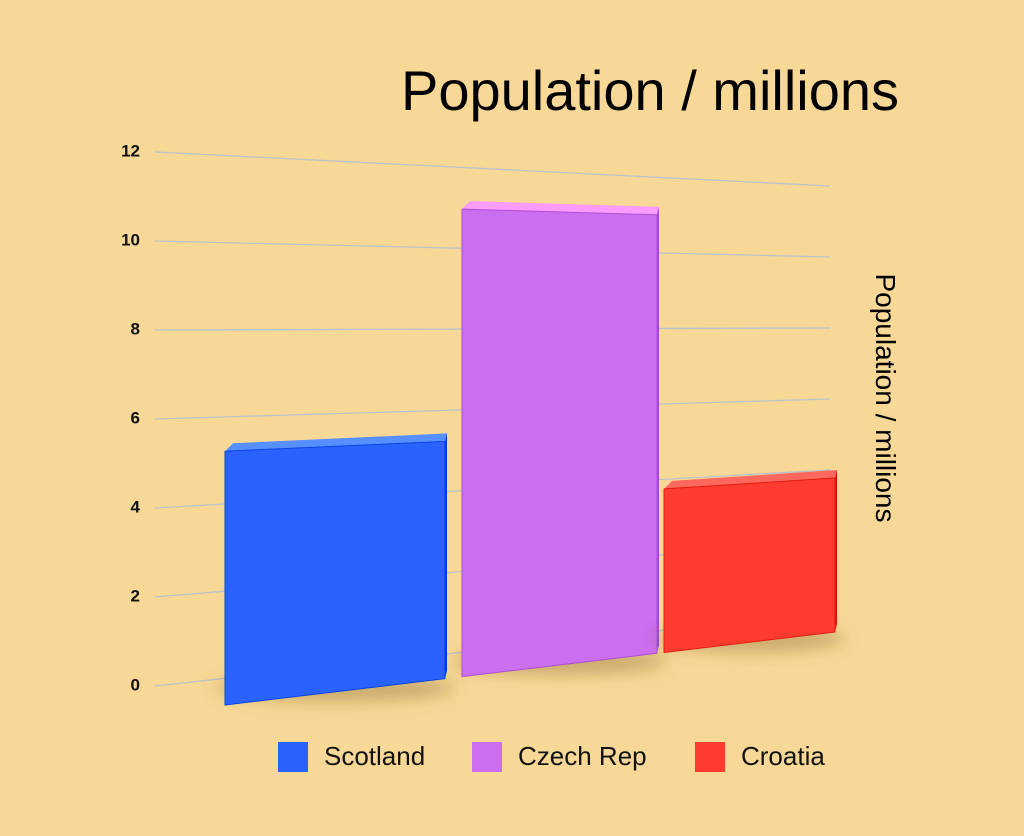 This screenshot has width=1024, height=836. What do you see at coordinates (135, 328) in the screenshot?
I see `y-tick-label: 8` at bounding box center [135, 328].